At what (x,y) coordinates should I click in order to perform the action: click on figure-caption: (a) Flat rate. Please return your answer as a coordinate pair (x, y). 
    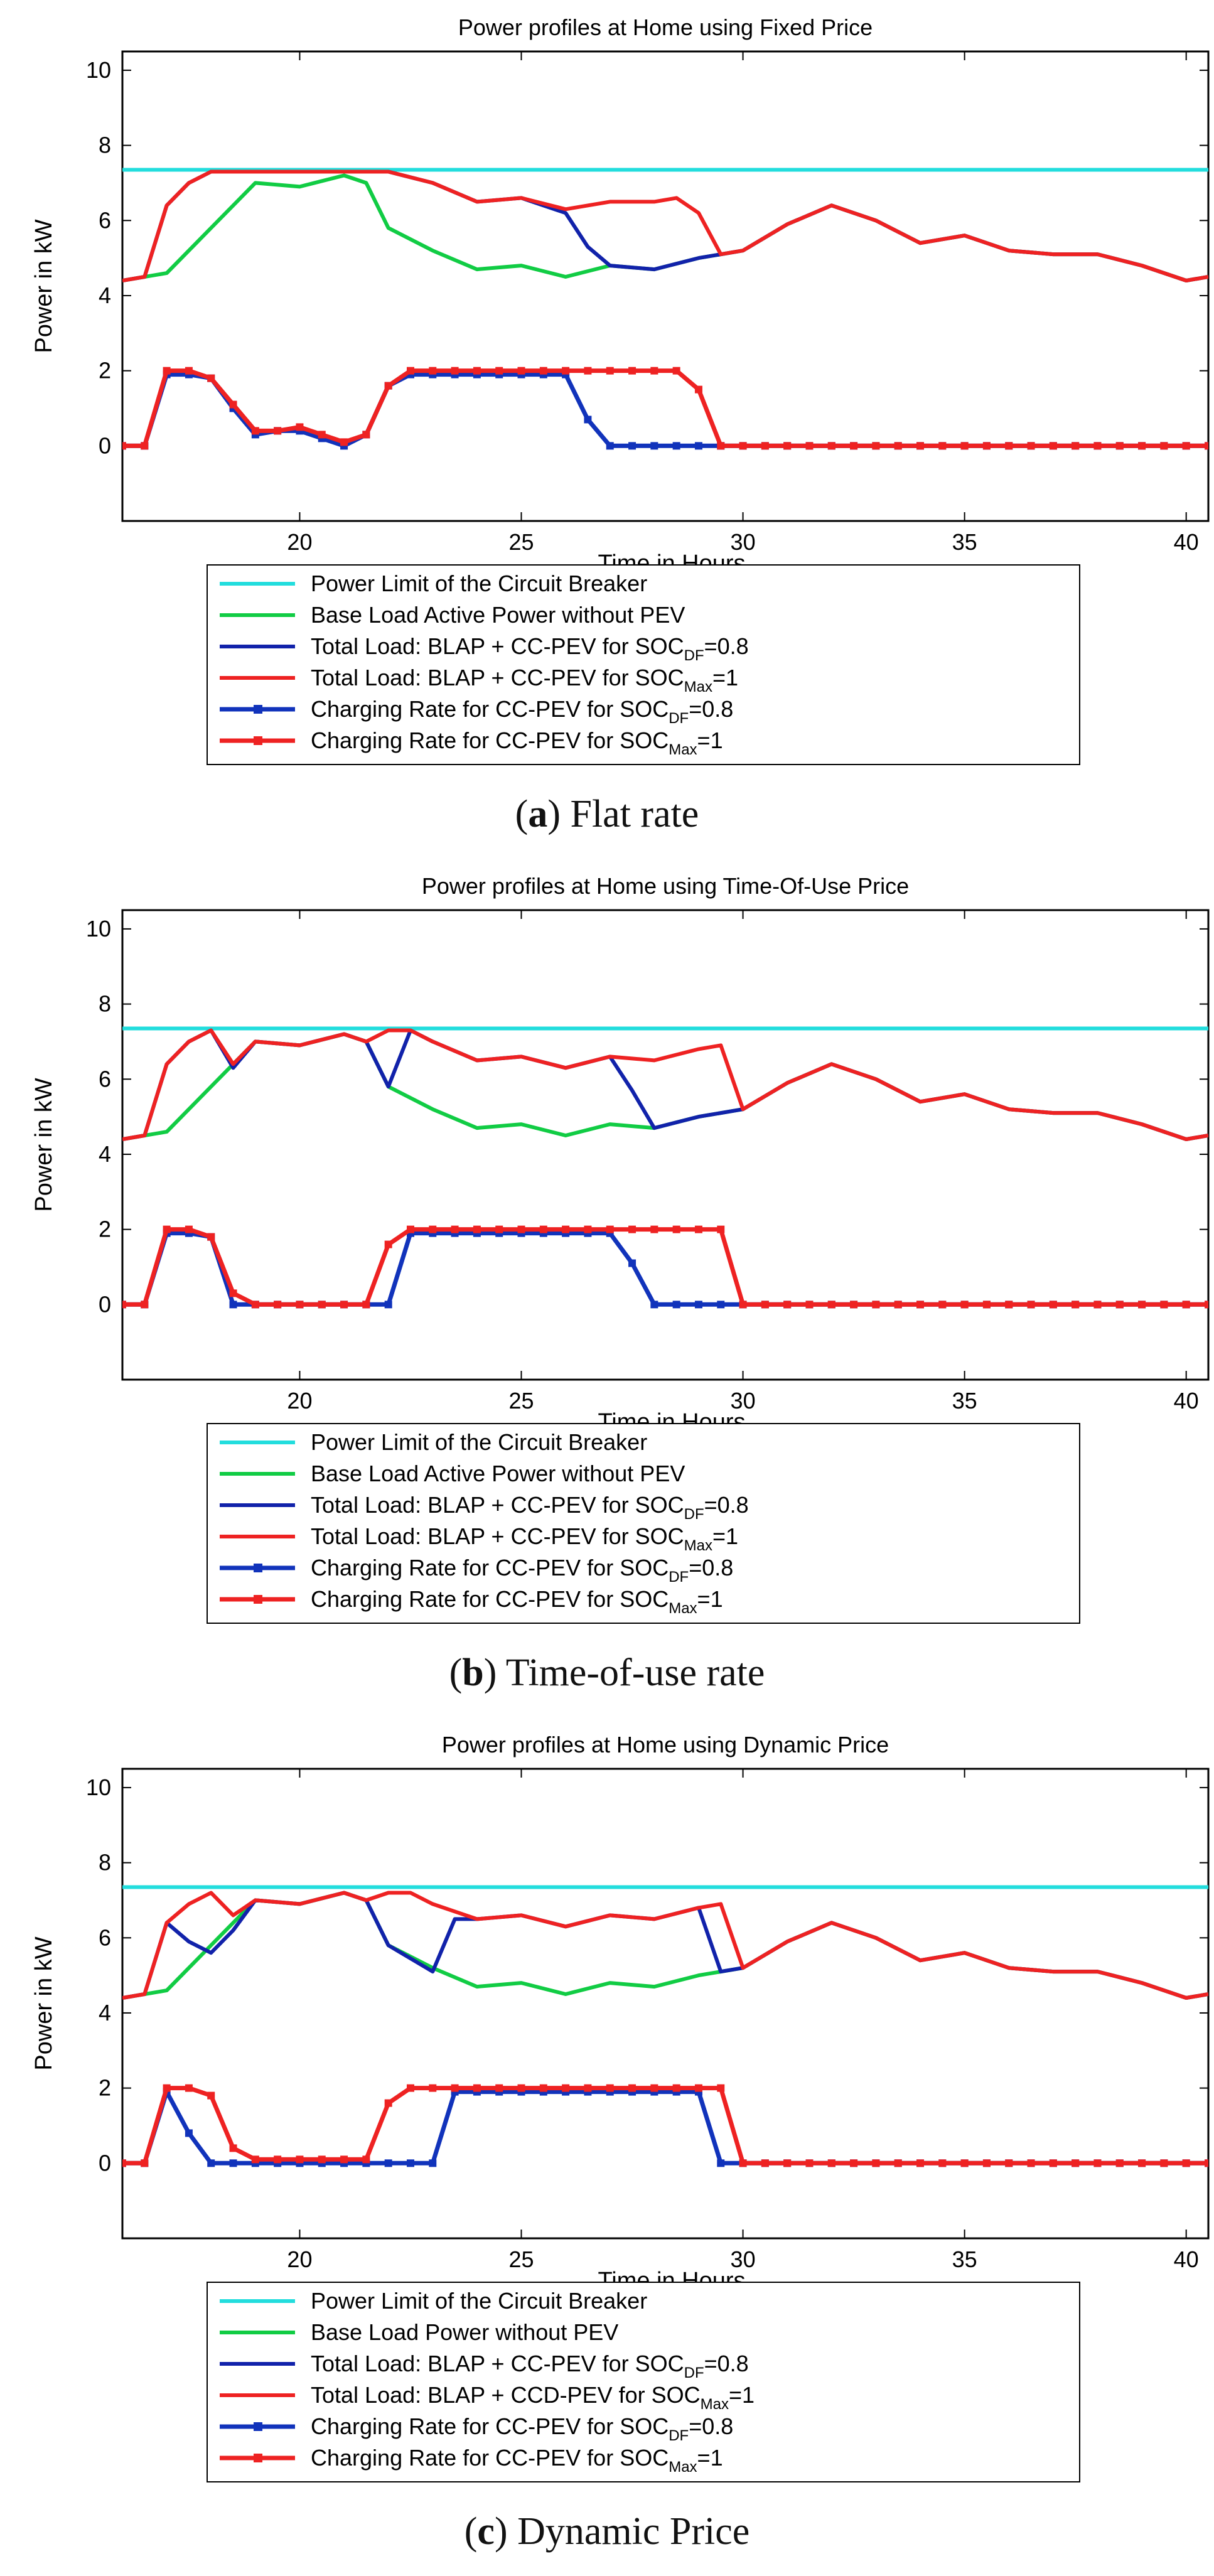
    Looking at the image, I should click on (607, 814).